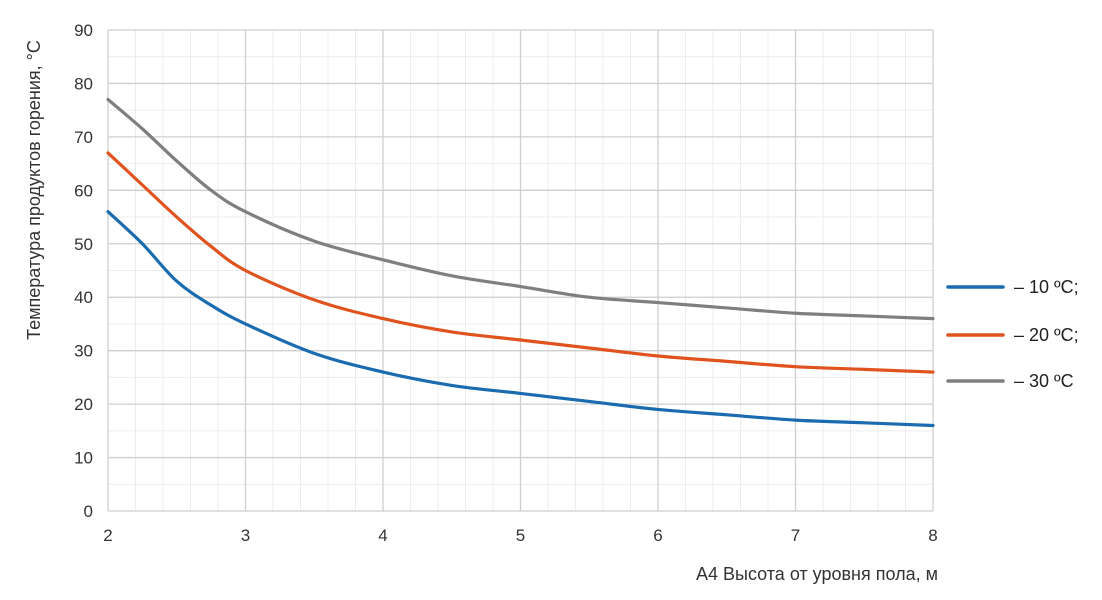  I want to click on y-tick-label: 20, so click(83, 404).